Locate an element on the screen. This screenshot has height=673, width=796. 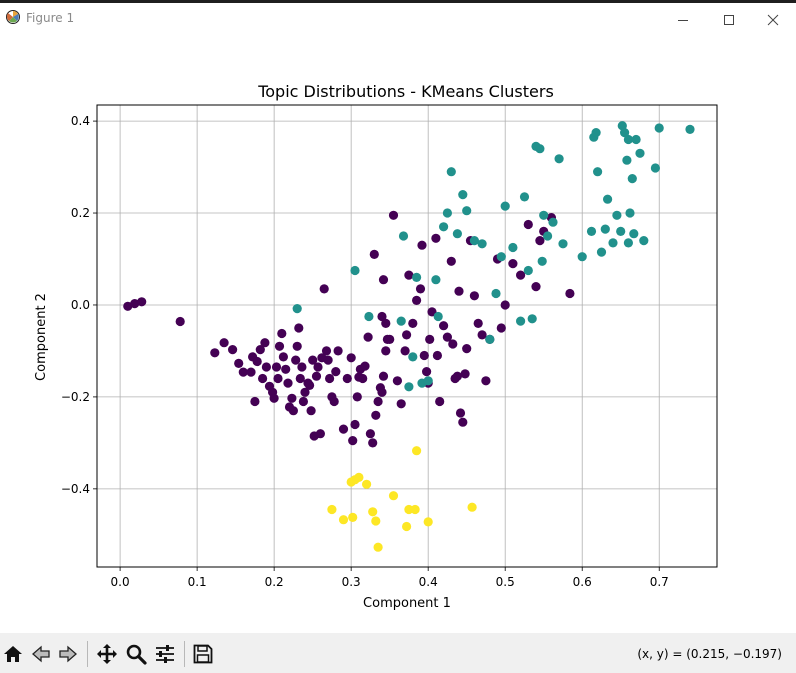
back-arrow-icon is located at coordinates (41, 654).